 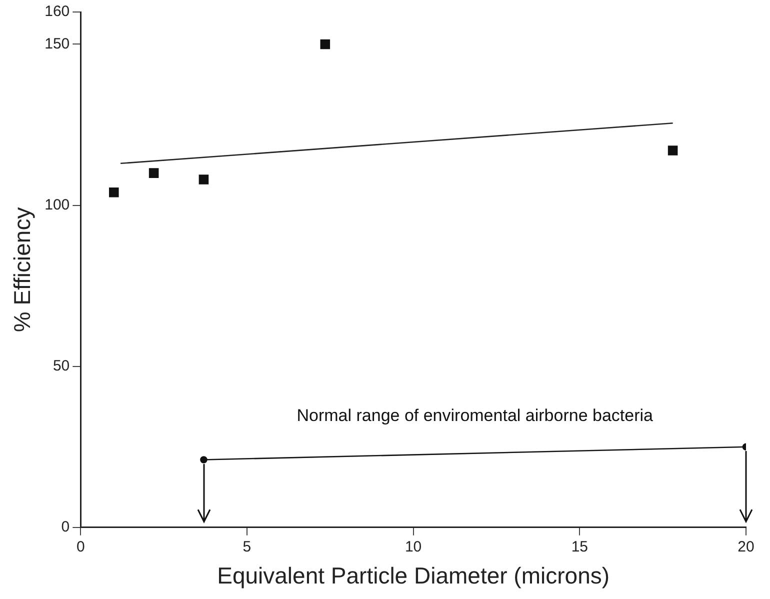 I want to click on y-tick-label: 50, so click(x=61, y=365).